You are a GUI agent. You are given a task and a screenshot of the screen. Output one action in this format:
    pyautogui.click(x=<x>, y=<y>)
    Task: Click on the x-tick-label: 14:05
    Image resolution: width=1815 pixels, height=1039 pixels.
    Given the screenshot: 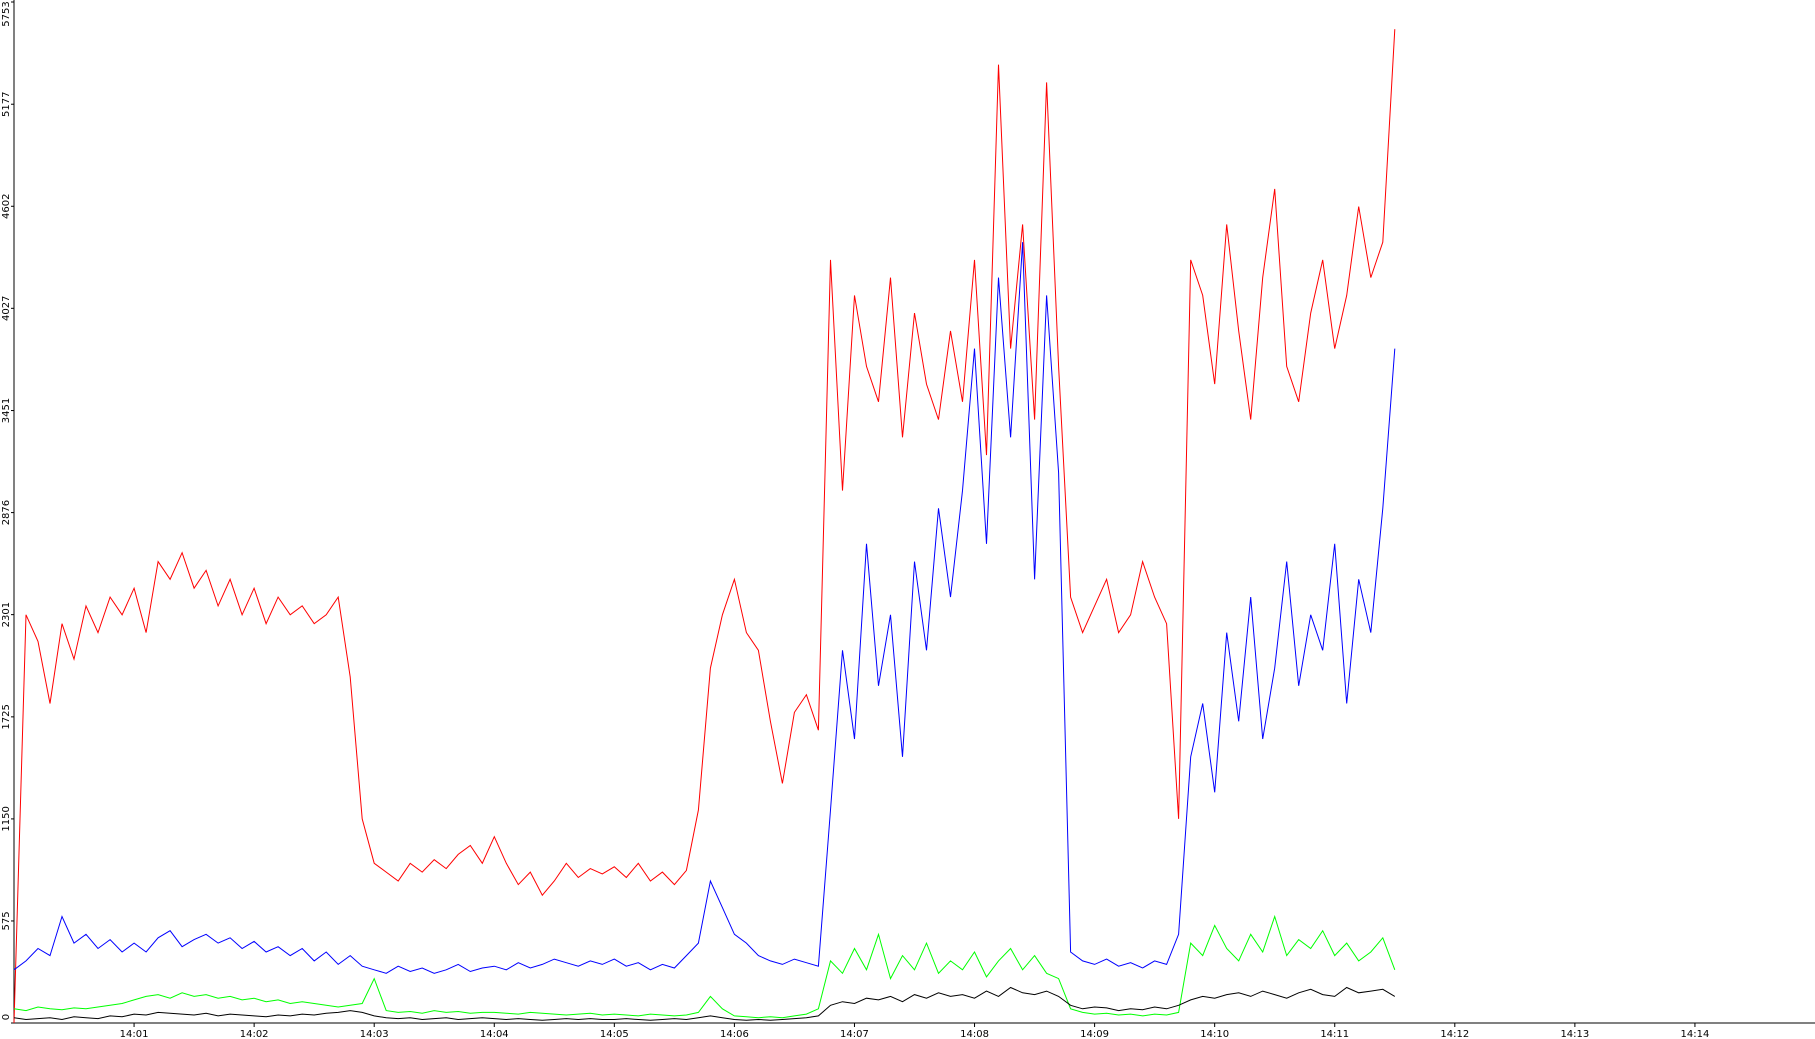 What is the action you would take?
    pyautogui.click(x=614, y=1034)
    